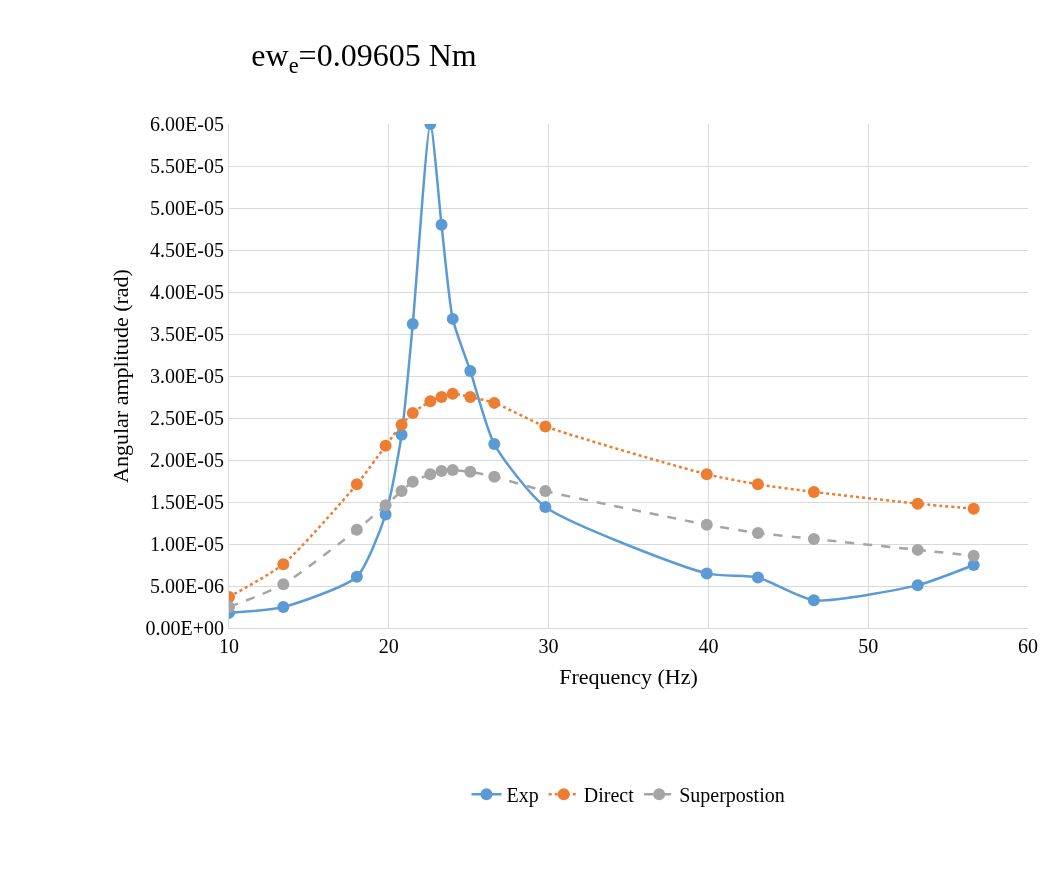 This screenshot has width=1055, height=871. What do you see at coordinates (187, 250) in the screenshot?
I see `y-tick-label: 4.50E-05` at bounding box center [187, 250].